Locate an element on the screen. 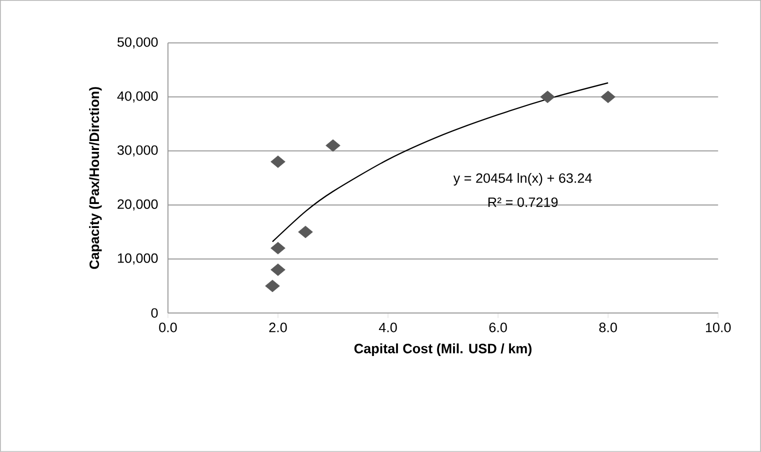  x-tick-label: 2.0 is located at coordinates (278, 327).